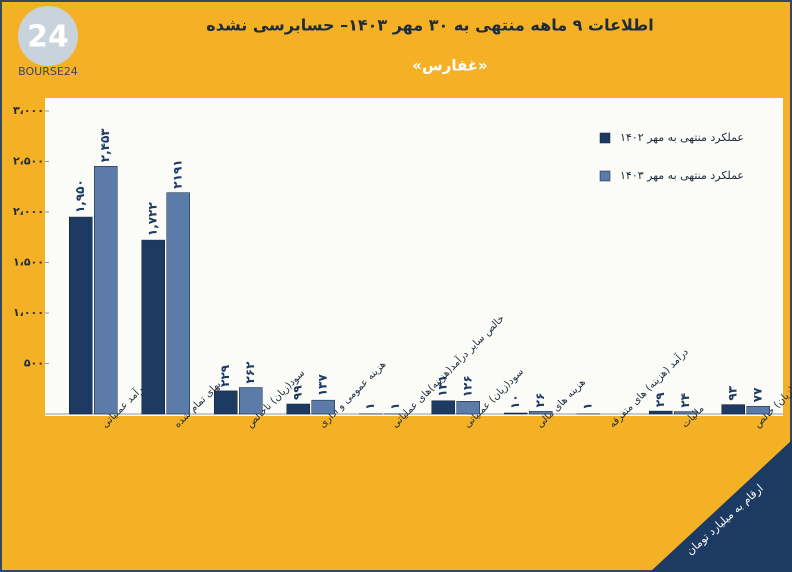 This screenshot has width=792, height=572. What do you see at coordinates (468, 386) in the screenshot?
I see `value-label: ۱۲۶` at bounding box center [468, 386].